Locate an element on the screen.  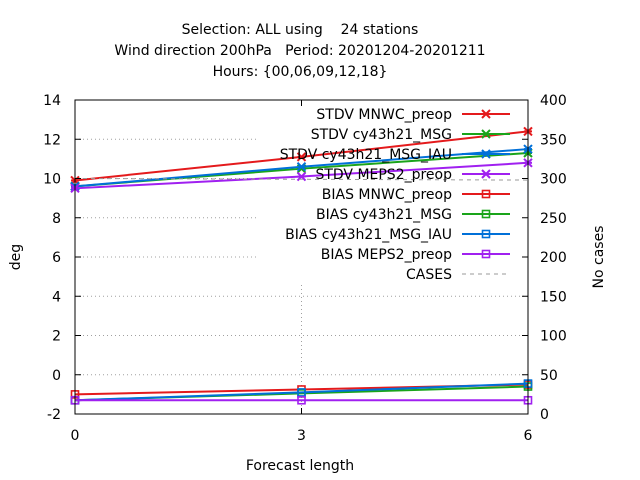
y2-tick-label: 50 is located at coordinates (549, 376).